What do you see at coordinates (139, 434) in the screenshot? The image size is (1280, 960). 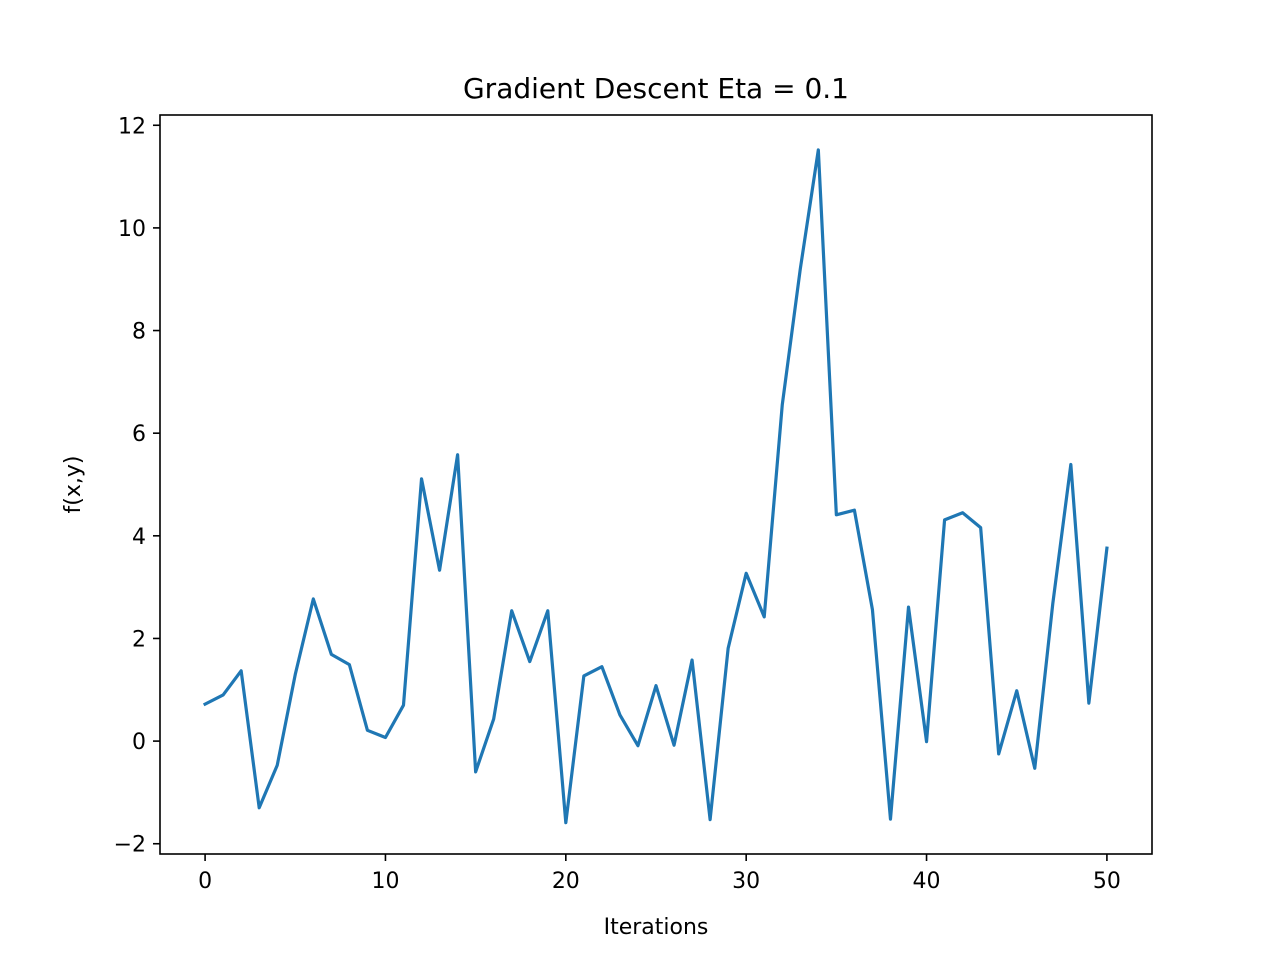 I see `y-tick-label: 6` at bounding box center [139, 434].